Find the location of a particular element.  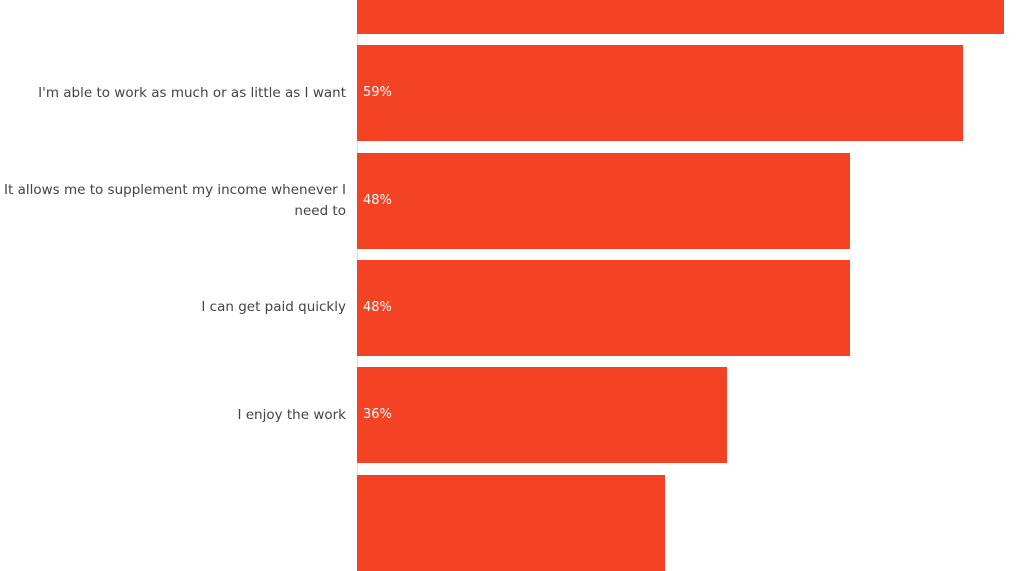

y-axis-line is located at coordinates (357, 256).